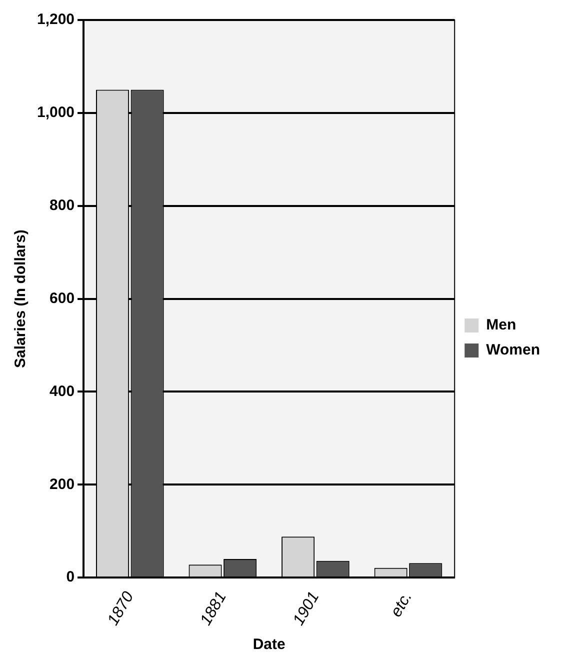 The image size is (568, 672). Describe the element at coordinates (21, 299) in the screenshot. I see `y-axis-title: Salaries (In dollars)` at that location.